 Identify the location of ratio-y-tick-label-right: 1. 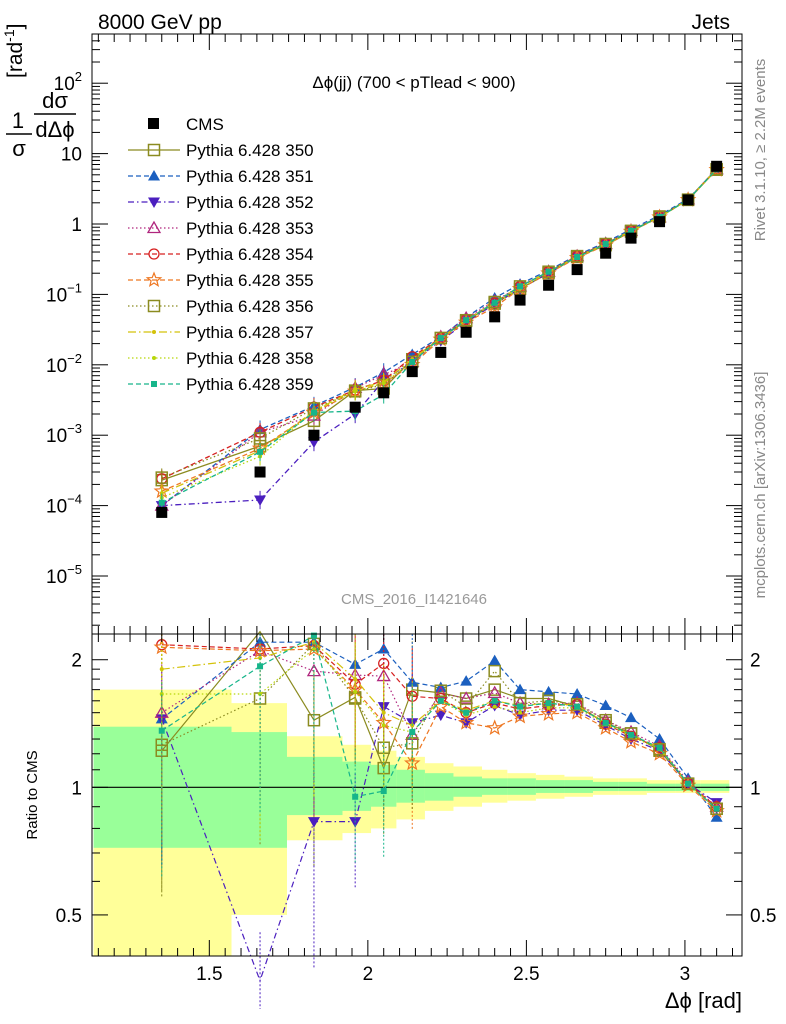
(755, 788).